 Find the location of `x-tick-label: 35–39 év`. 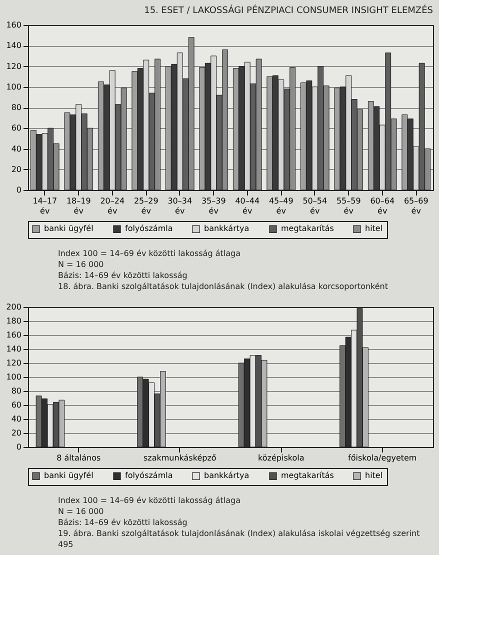

x-tick-label: 35–39 év is located at coordinates (213, 206).